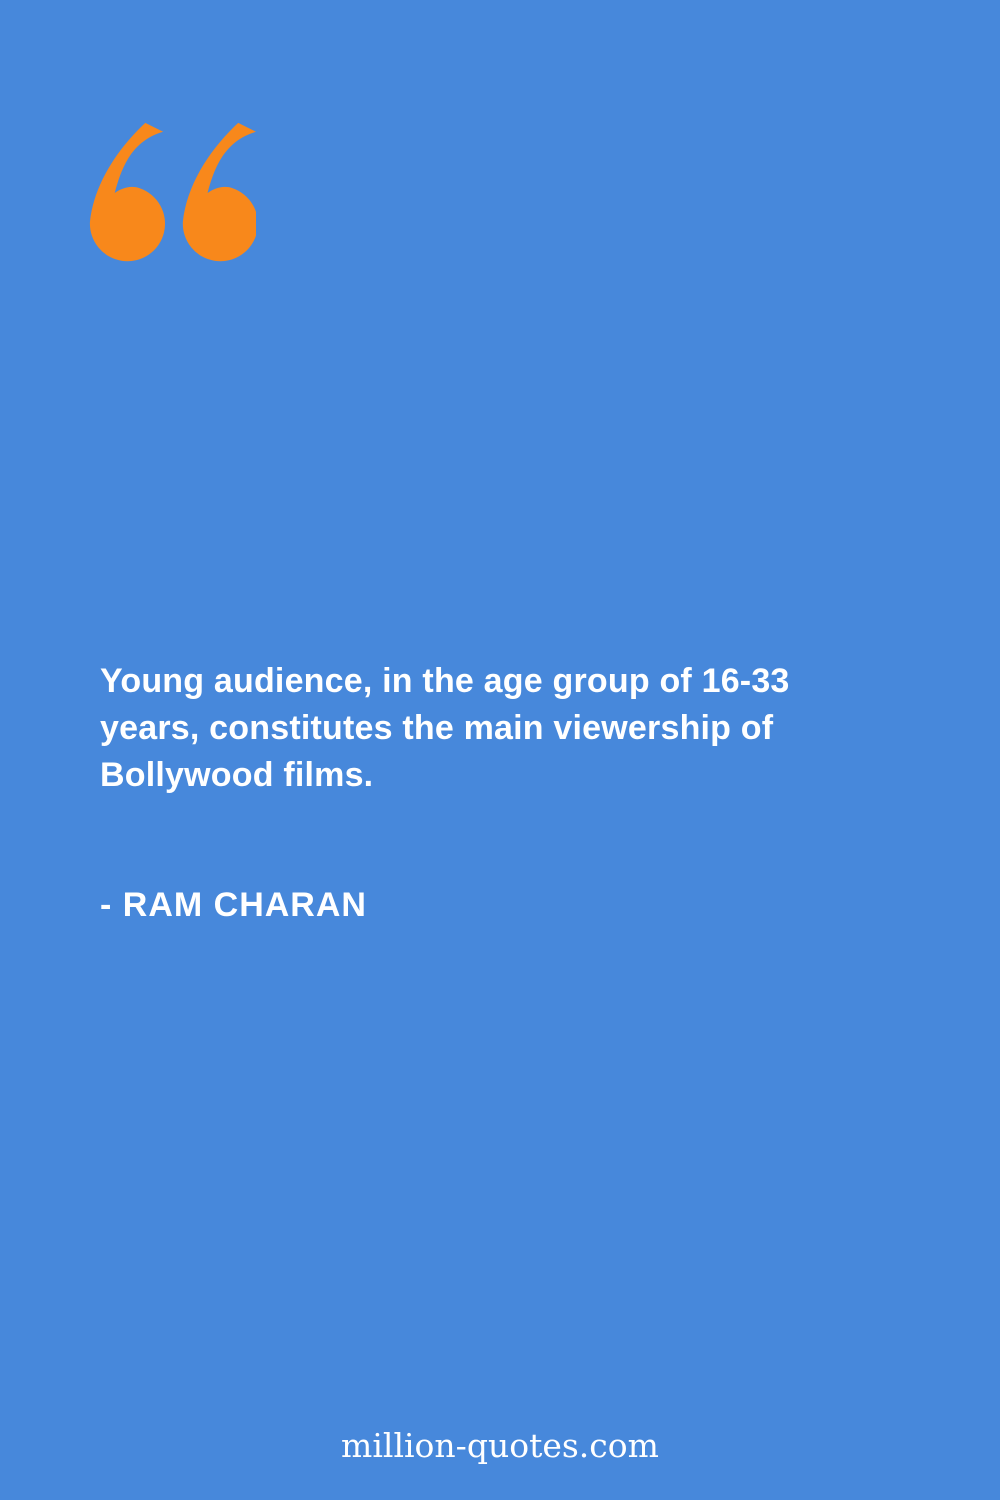 The height and width of the screenshot is (1500, 1000). I want to click on opening-double-quote-icon, so click(172, 197).